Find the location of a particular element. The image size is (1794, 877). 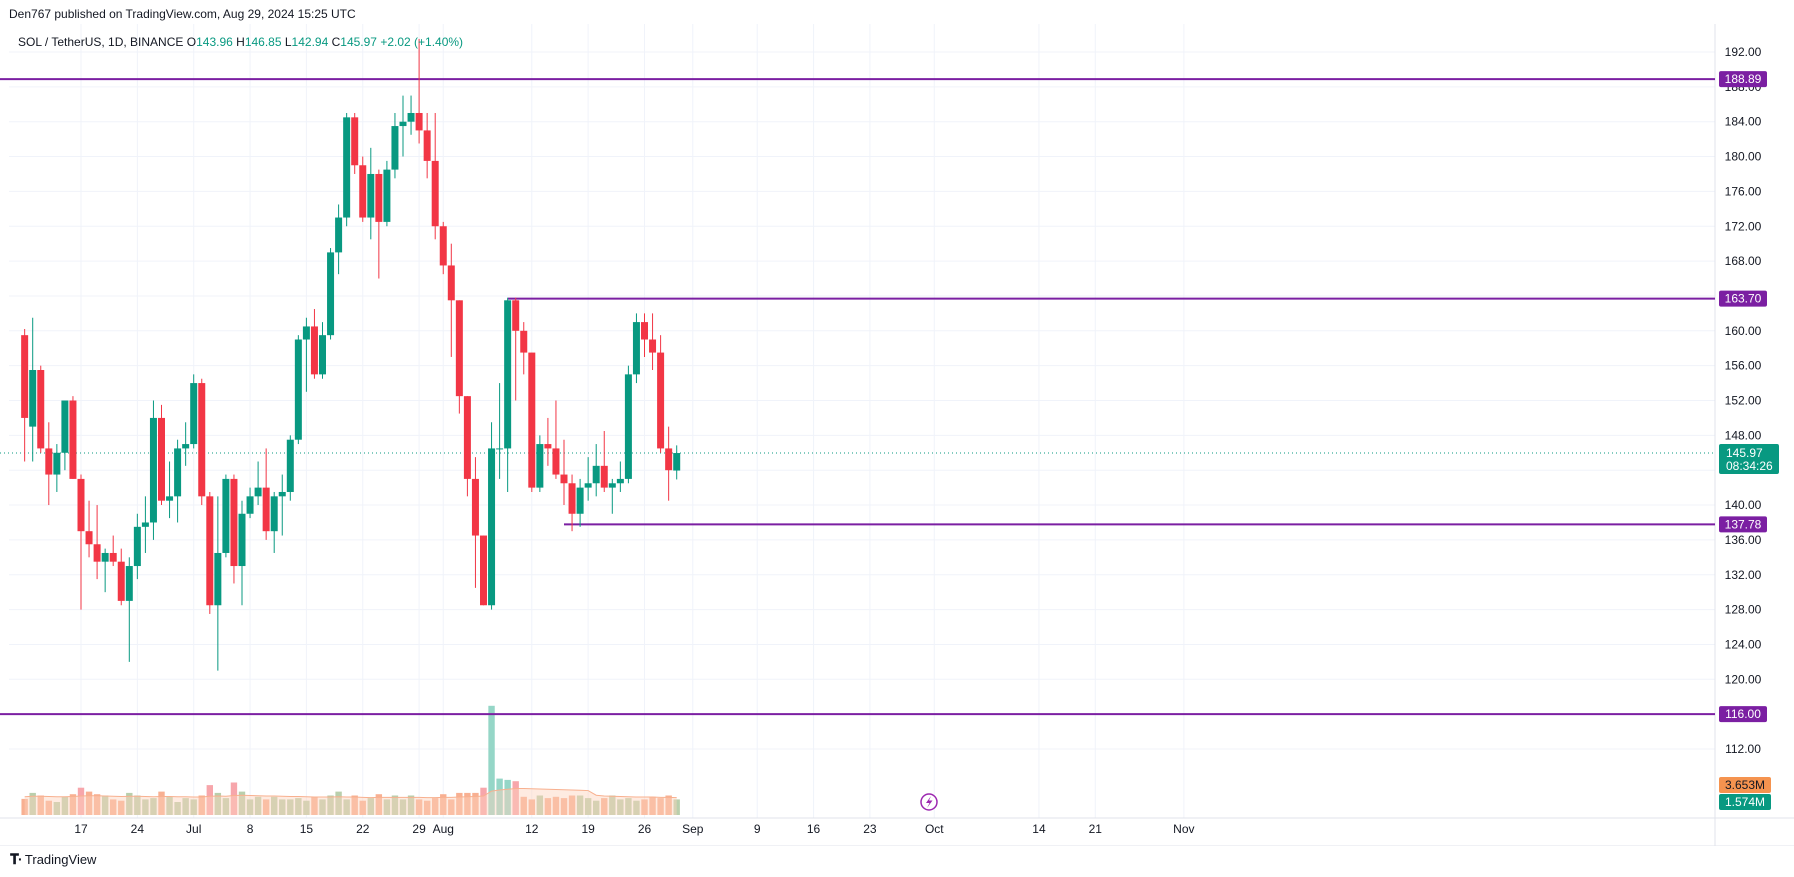

time-tick-label: 8 is located at coordinates (250, 829).